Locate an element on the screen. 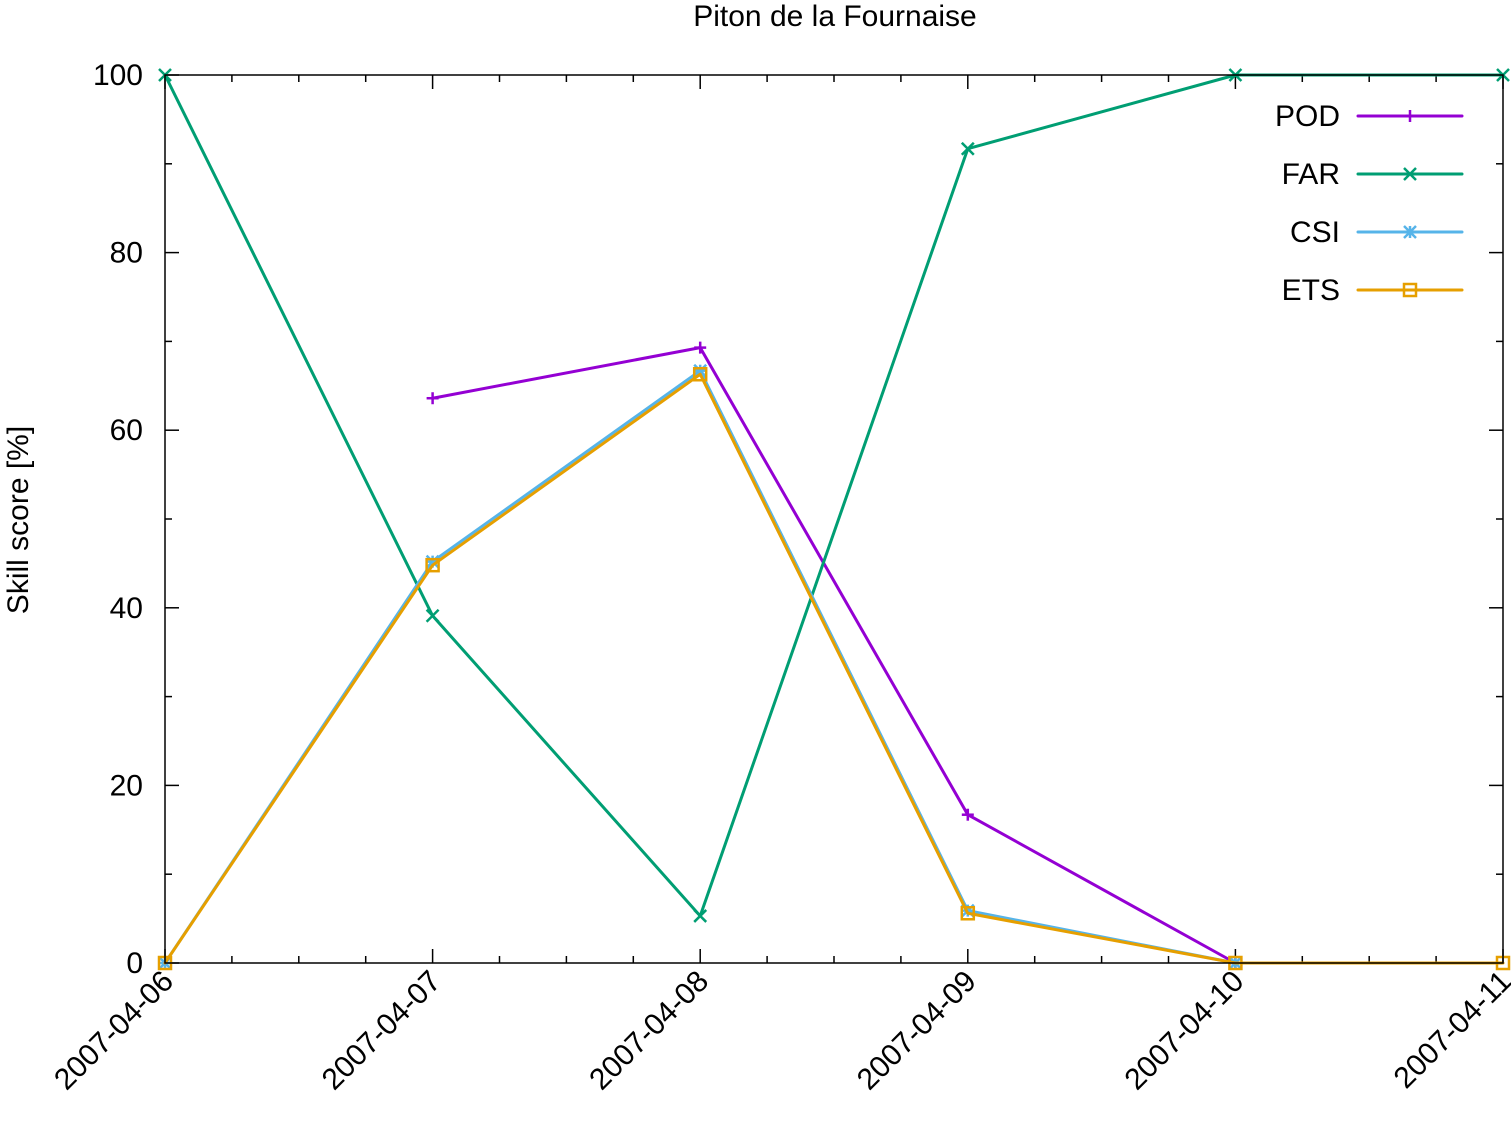  y-tick-label: 0 is located at coordinates (134, 963).